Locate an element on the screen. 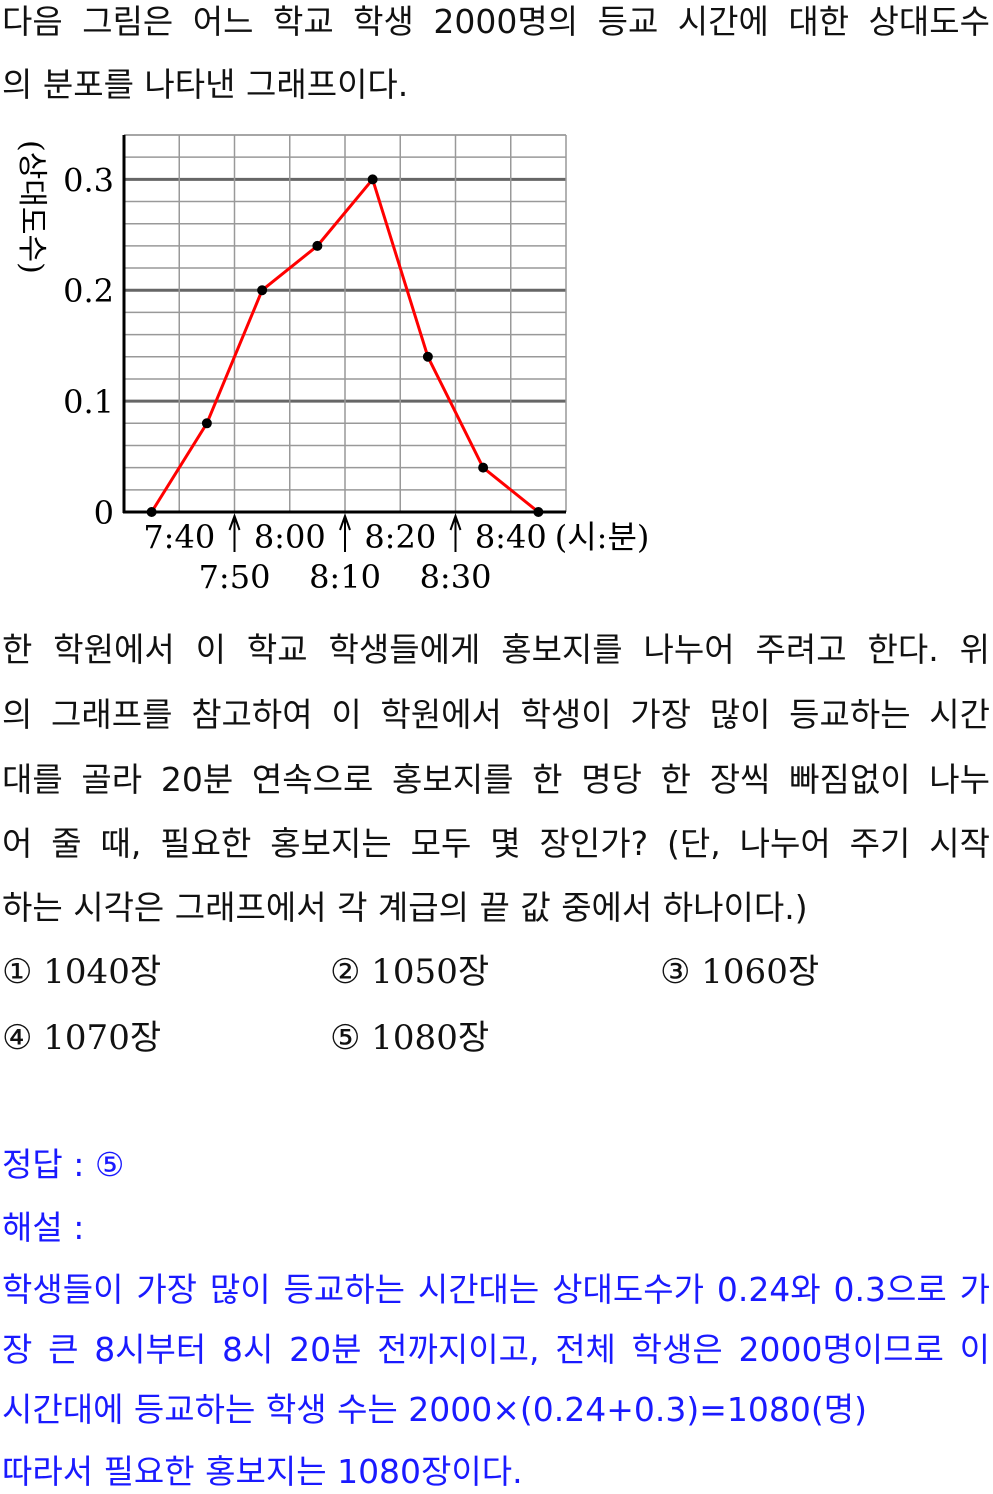 The height and width of the screenshot is (1494, 993). question-line: 어 줄 때, 필요한 홍보지는 모두 몇 장인가? (단, 나누어 주기 시작 is located at coordinates (496, 843).